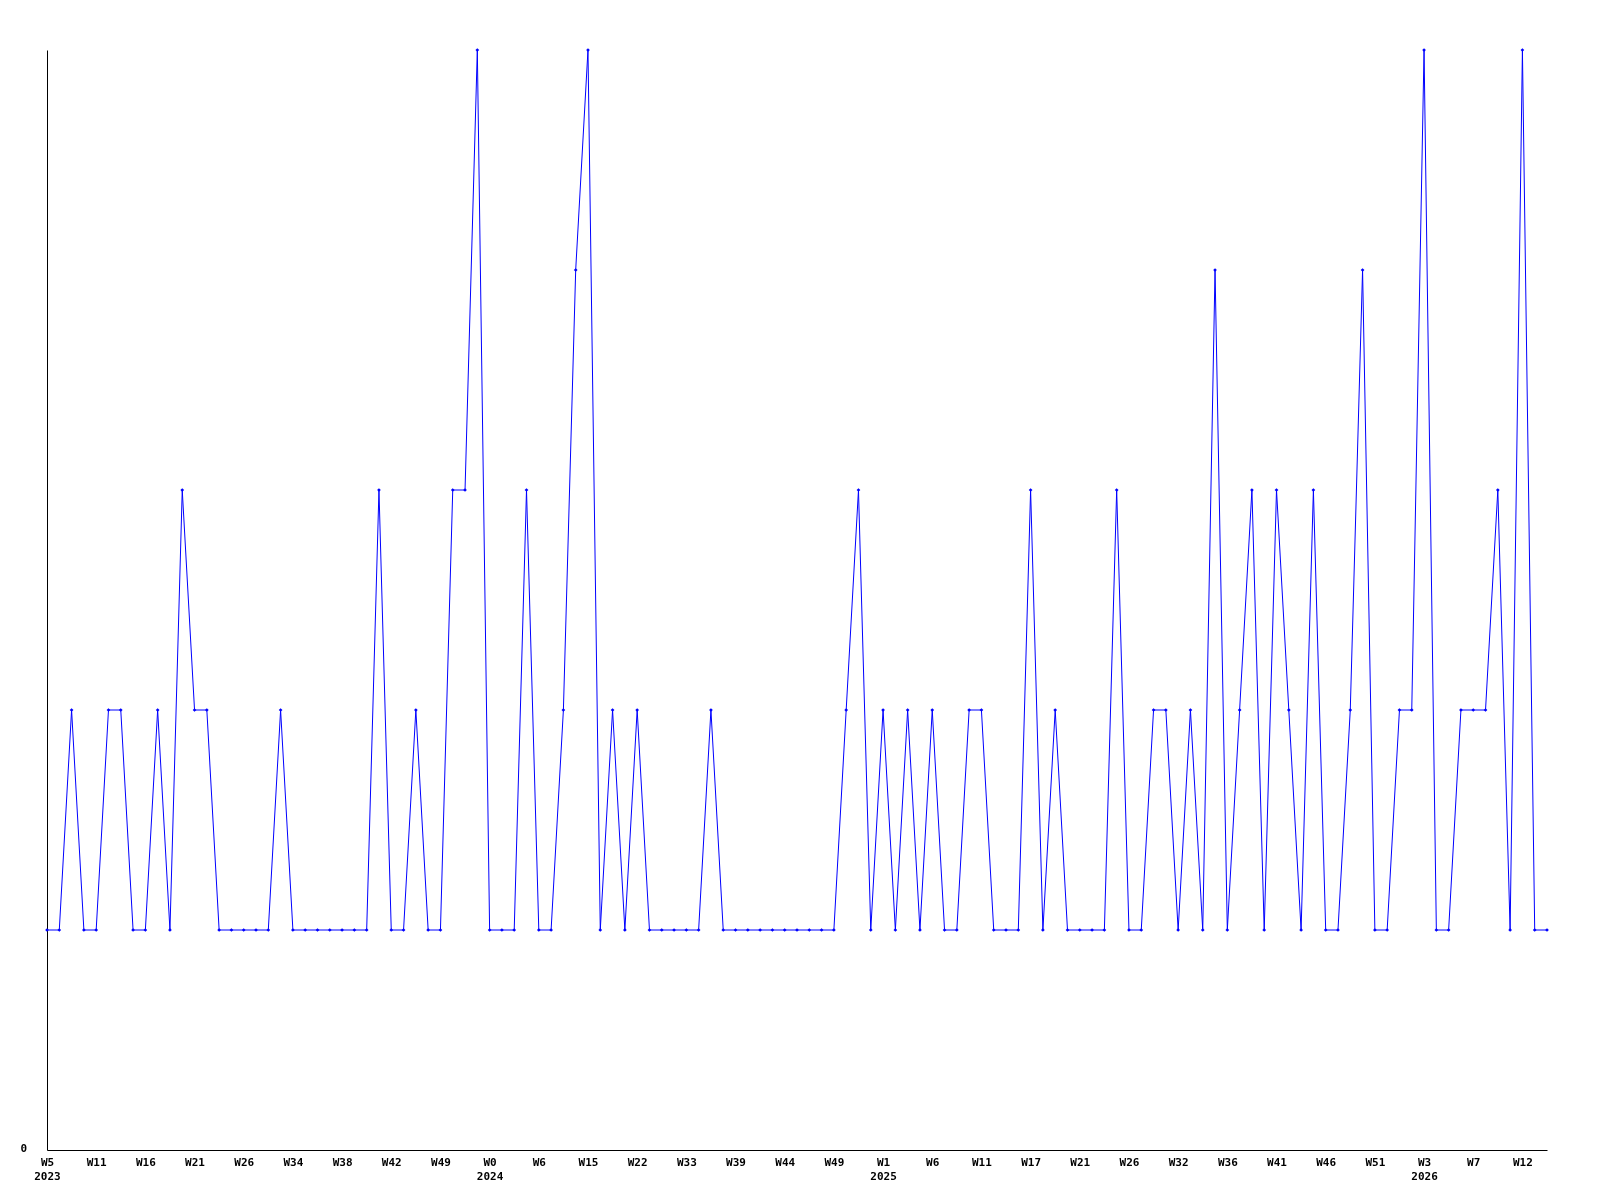  Describe the element at coordinates (1178, 1162) in the screenshot. I see `x-tick-label: W32` at that location.